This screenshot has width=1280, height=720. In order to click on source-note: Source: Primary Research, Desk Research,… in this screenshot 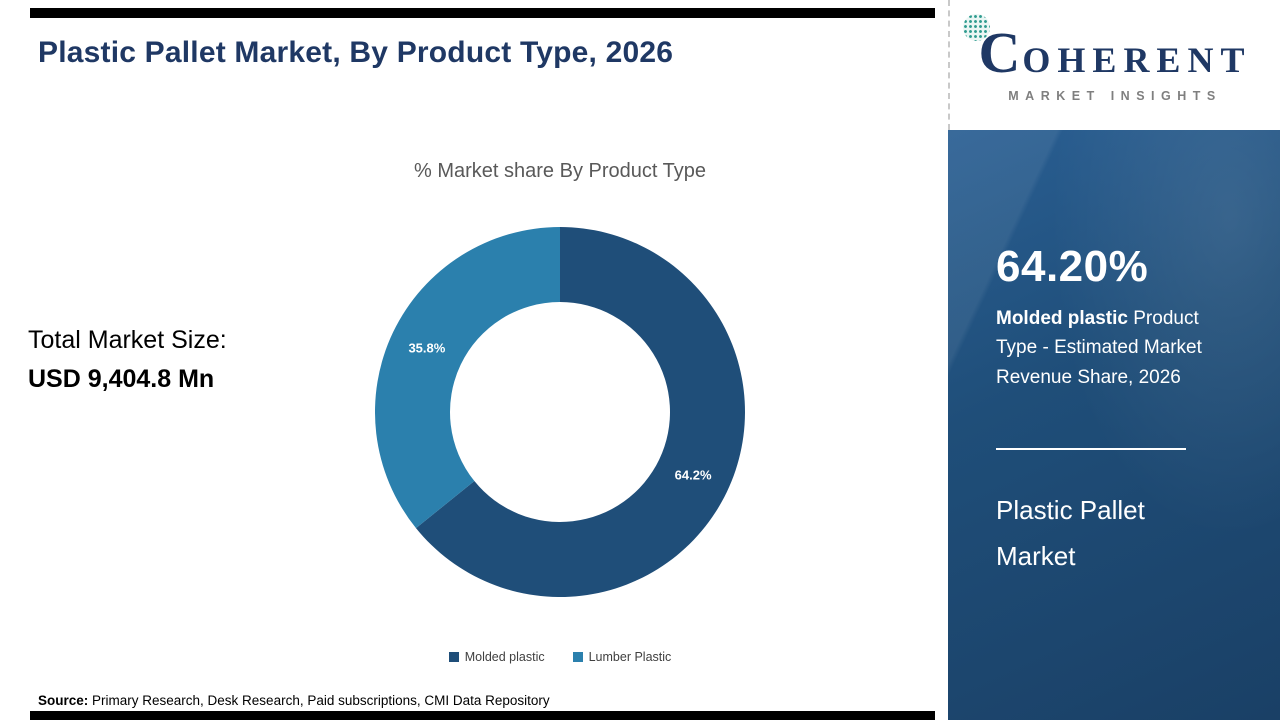, I will do `click(294, 700)`.